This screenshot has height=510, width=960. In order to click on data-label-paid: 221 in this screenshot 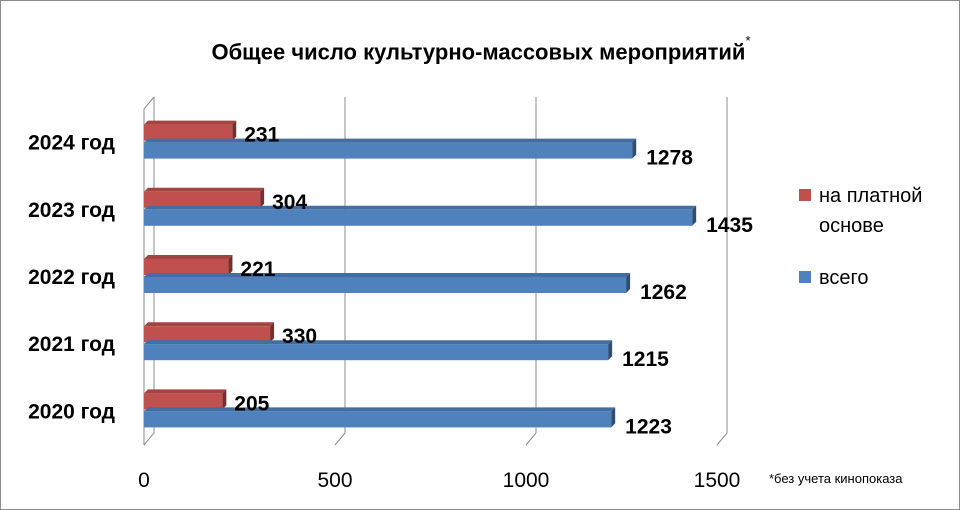, I will do `click(257, 269)`.